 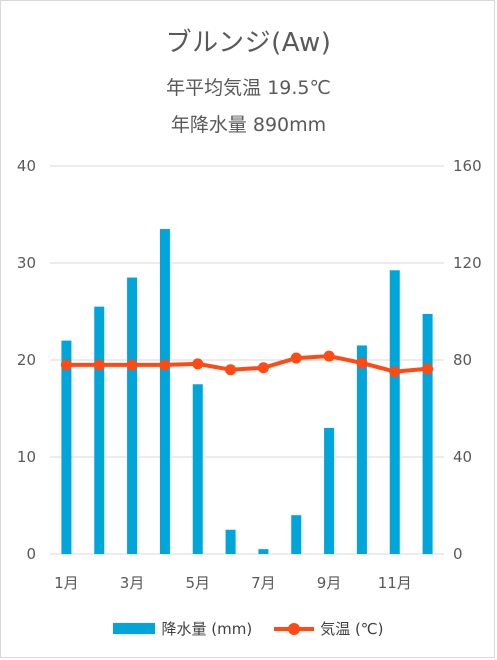 What do you see at coordinates (467, 166) in the screenshot?
I see `right-axis-tick-label: 160` at bounding box center [467, 166].